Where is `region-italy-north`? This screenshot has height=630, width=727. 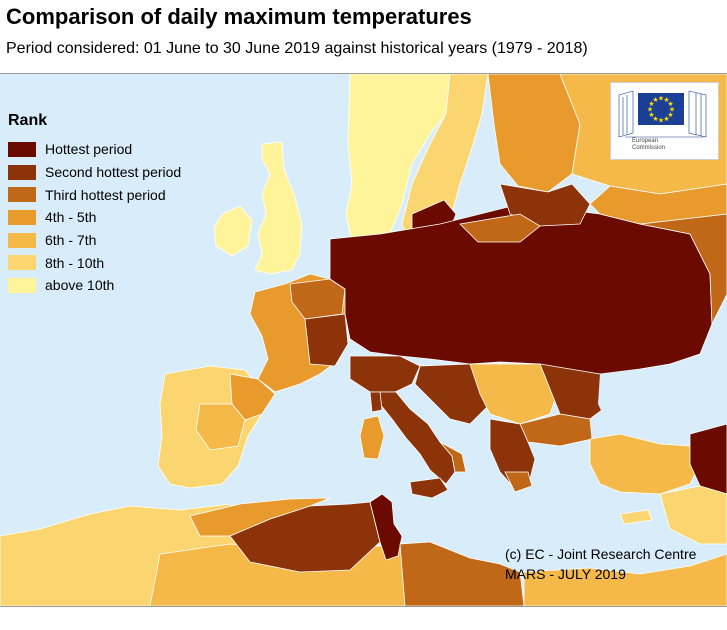
region-italy-north is located at coordinates (385, 374).